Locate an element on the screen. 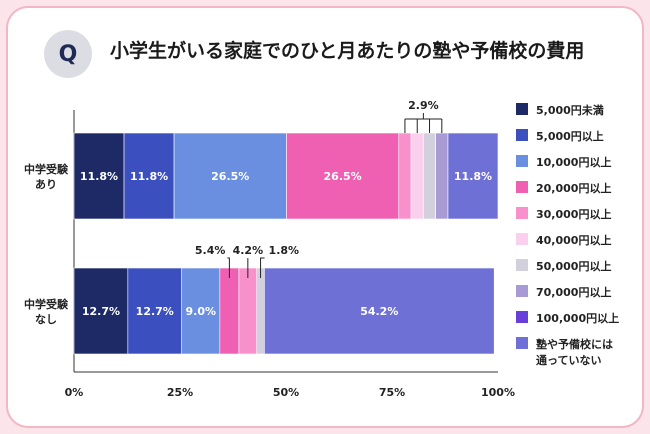 The width and height of the screenshot is (650, 434). annotation-label: 2.9% is located at coordinates (423, 105).